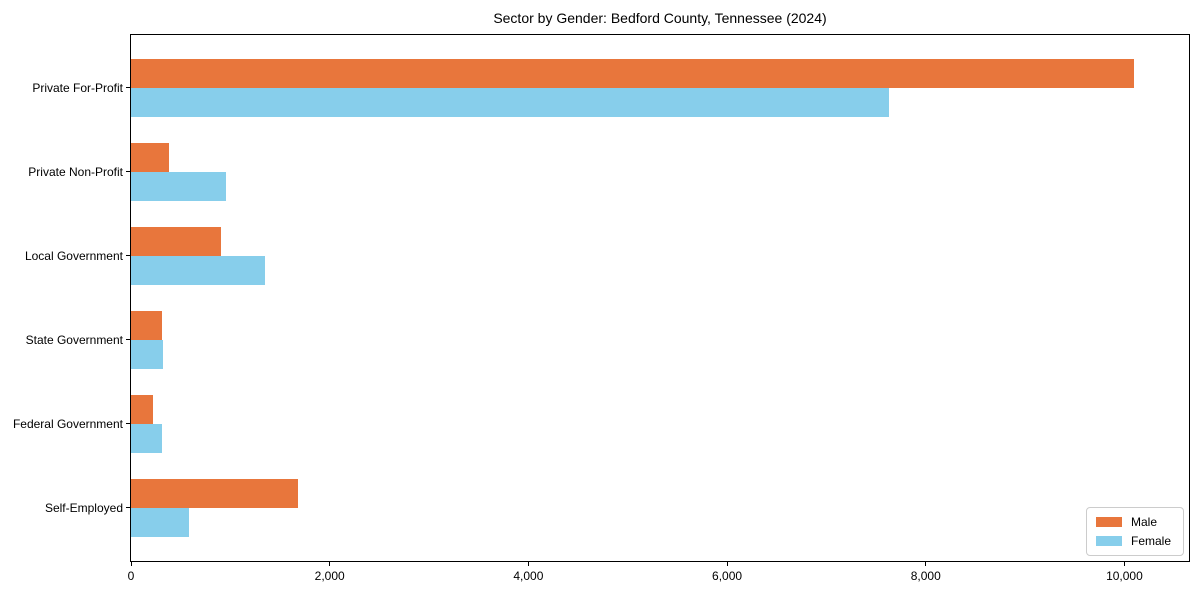 The width and height of the screenshot is (1200, 600). Describe the element at coordinates (75, 171) in the screenshot. I see `category-label: Private Non-Profit` at that location.